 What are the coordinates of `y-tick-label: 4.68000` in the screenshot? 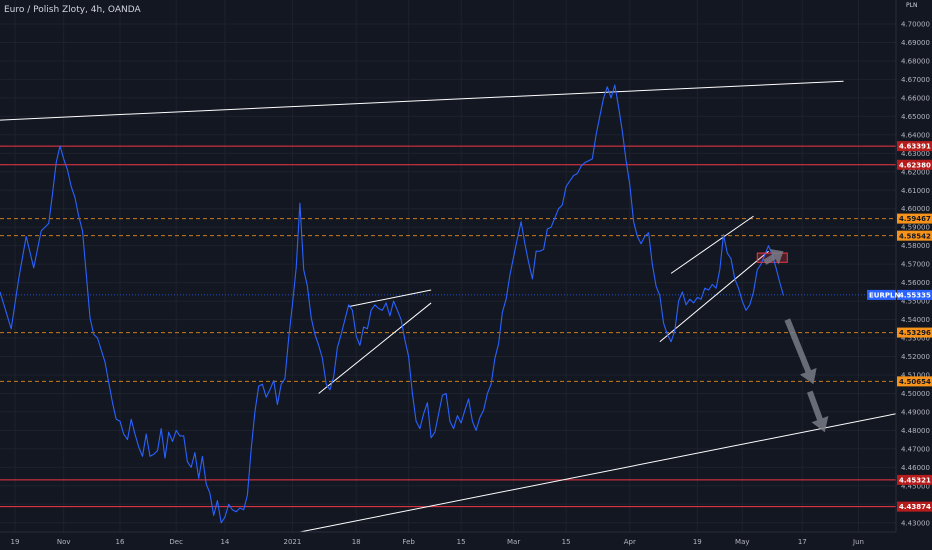 It's located at (915, 61).